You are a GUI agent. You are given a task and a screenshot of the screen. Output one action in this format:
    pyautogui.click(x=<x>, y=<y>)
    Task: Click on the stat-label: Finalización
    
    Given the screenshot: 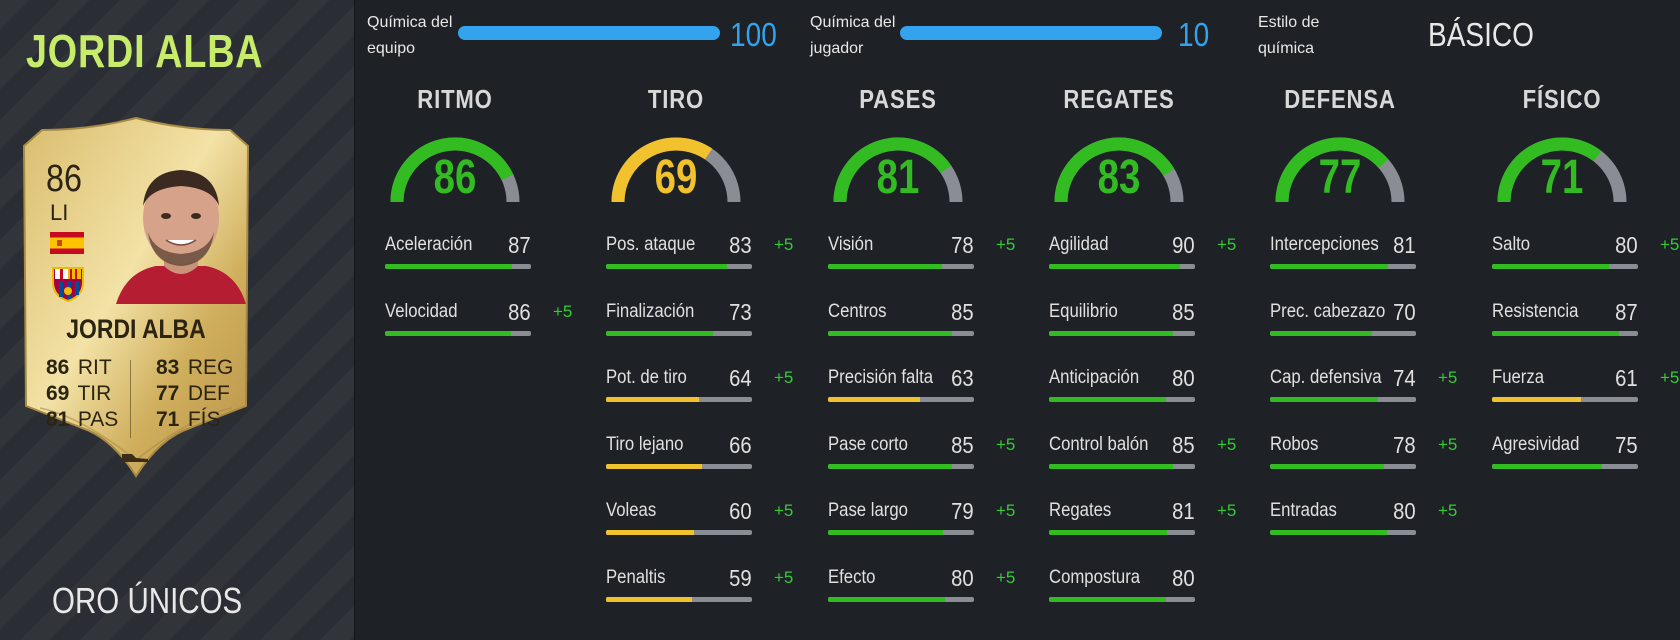 What is the action you would take?
    pyautogui.click(x=650, y=311)
    